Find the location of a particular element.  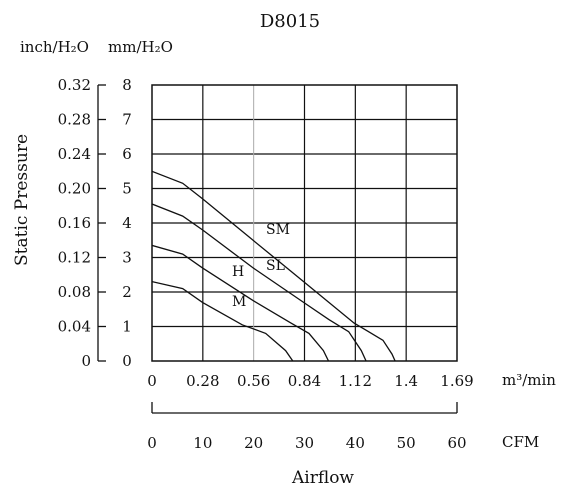

y-tick-label-mm: 8 is located at coordinates (127, 85).